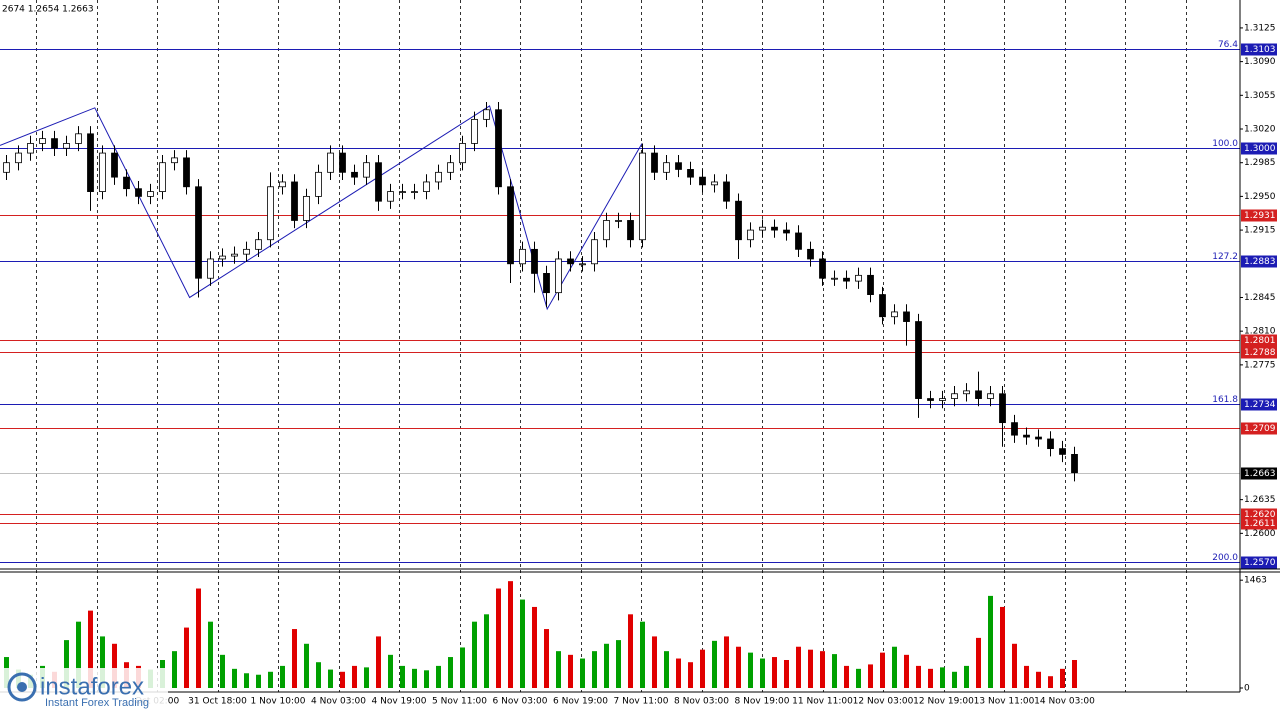 The image size is (1280, 711). I want to click on level-price-label: 1.3000, so click(1260, 149).